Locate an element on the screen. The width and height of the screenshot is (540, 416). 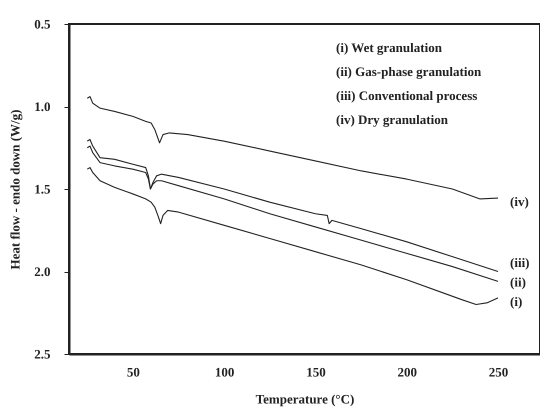
annotation: (i) Wet granulation is located at coordinates (389, 47).